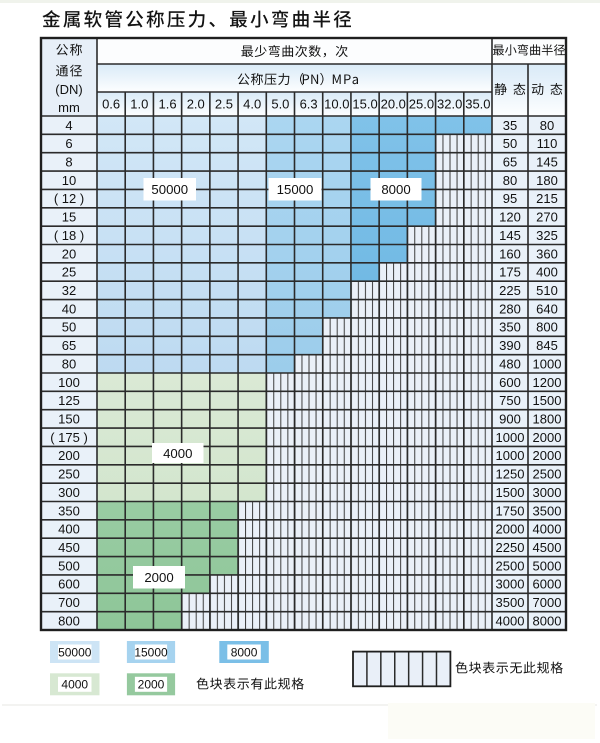 This screenshot has width=600, height=743. What do you see at coordinates (69, 565) in the screenshot?
I see `svg-text: 500` at bounding box center [69, 565].